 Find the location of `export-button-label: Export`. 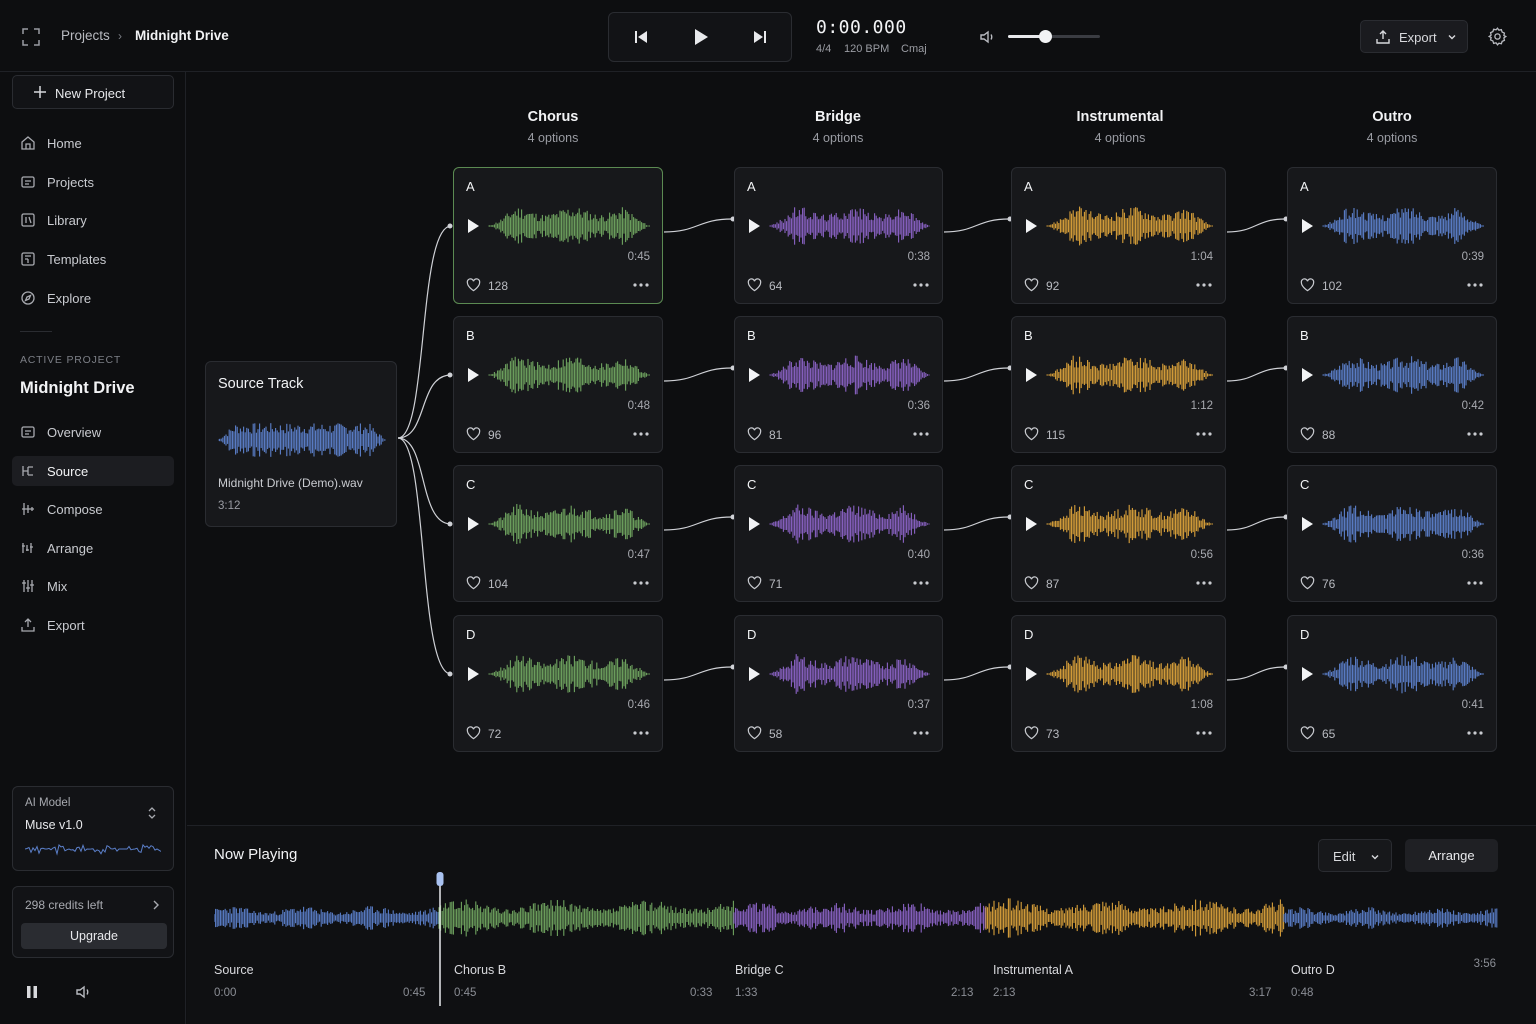

export-button-label: Export is located at coordinates (1418, 37).